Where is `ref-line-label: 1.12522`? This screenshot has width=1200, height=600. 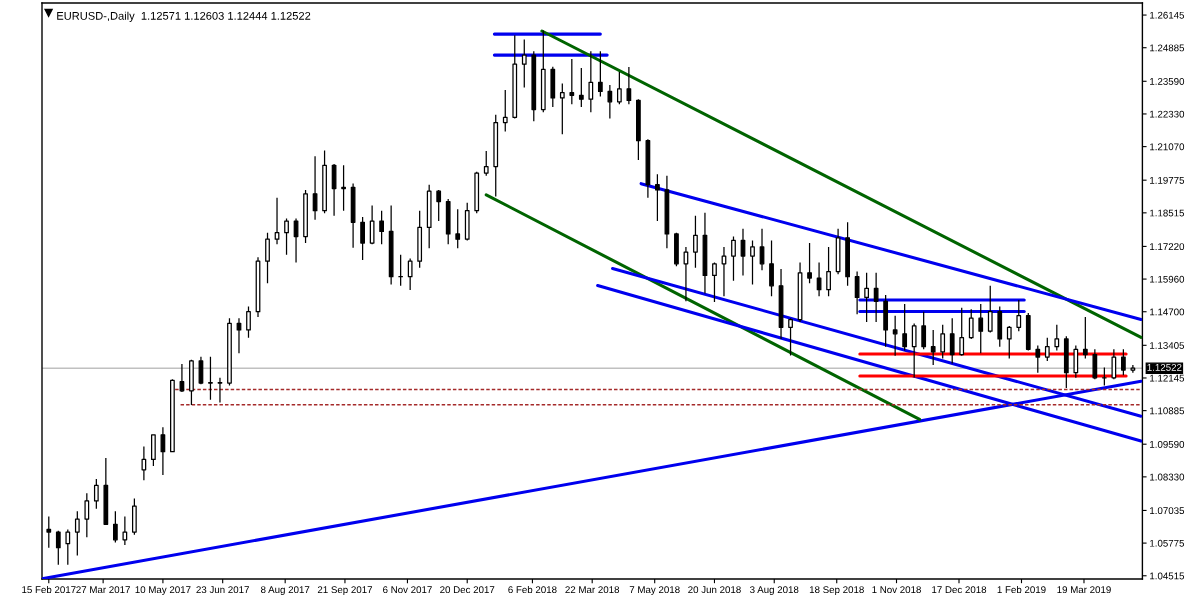 ref-line-label: 1.12522 is located at coordinates (1164, 367).